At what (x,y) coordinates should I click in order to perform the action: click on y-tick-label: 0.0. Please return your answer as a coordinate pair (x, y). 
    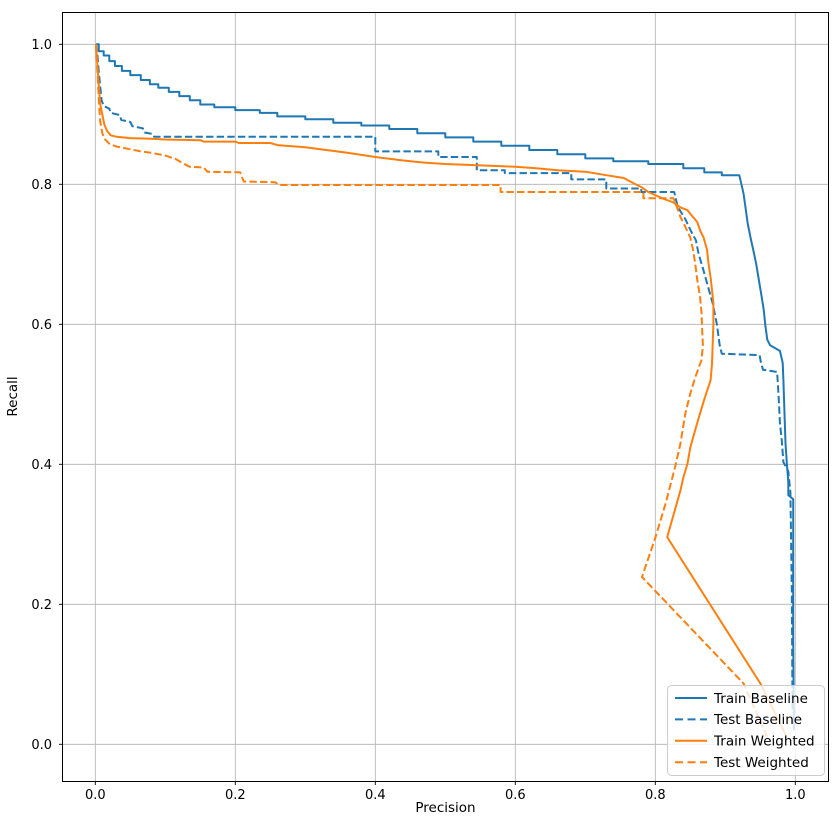
    Looking at the image, I should click on (41, 745).